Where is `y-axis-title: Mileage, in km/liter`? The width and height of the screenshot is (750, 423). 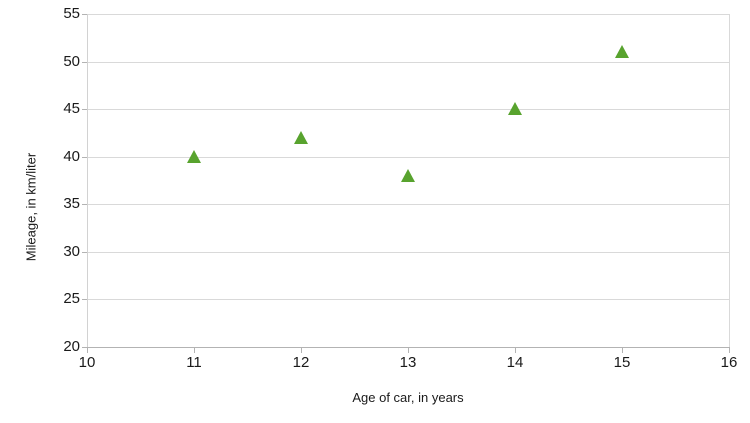 y-axis-title: Mileage, in km/liter is located at coordinates (31, 207).